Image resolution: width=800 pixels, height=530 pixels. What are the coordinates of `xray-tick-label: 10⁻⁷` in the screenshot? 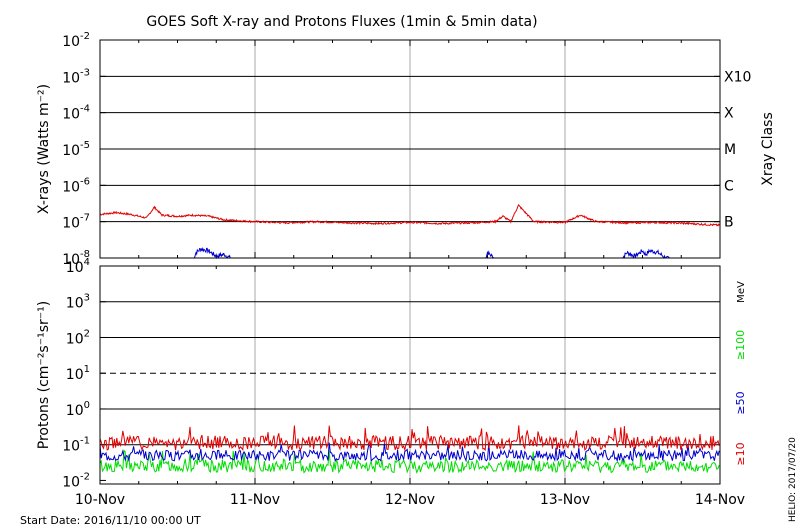 It's located at (76, 222).